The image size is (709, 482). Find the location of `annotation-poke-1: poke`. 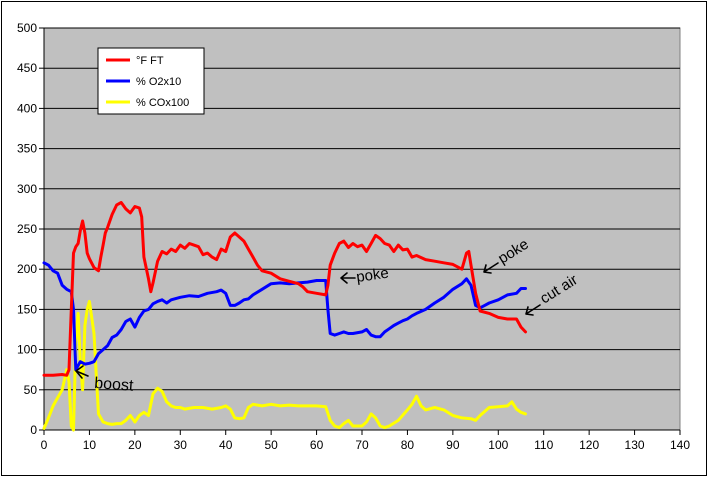

annotation-poke-1: poke is located at coordinates (365, 275).